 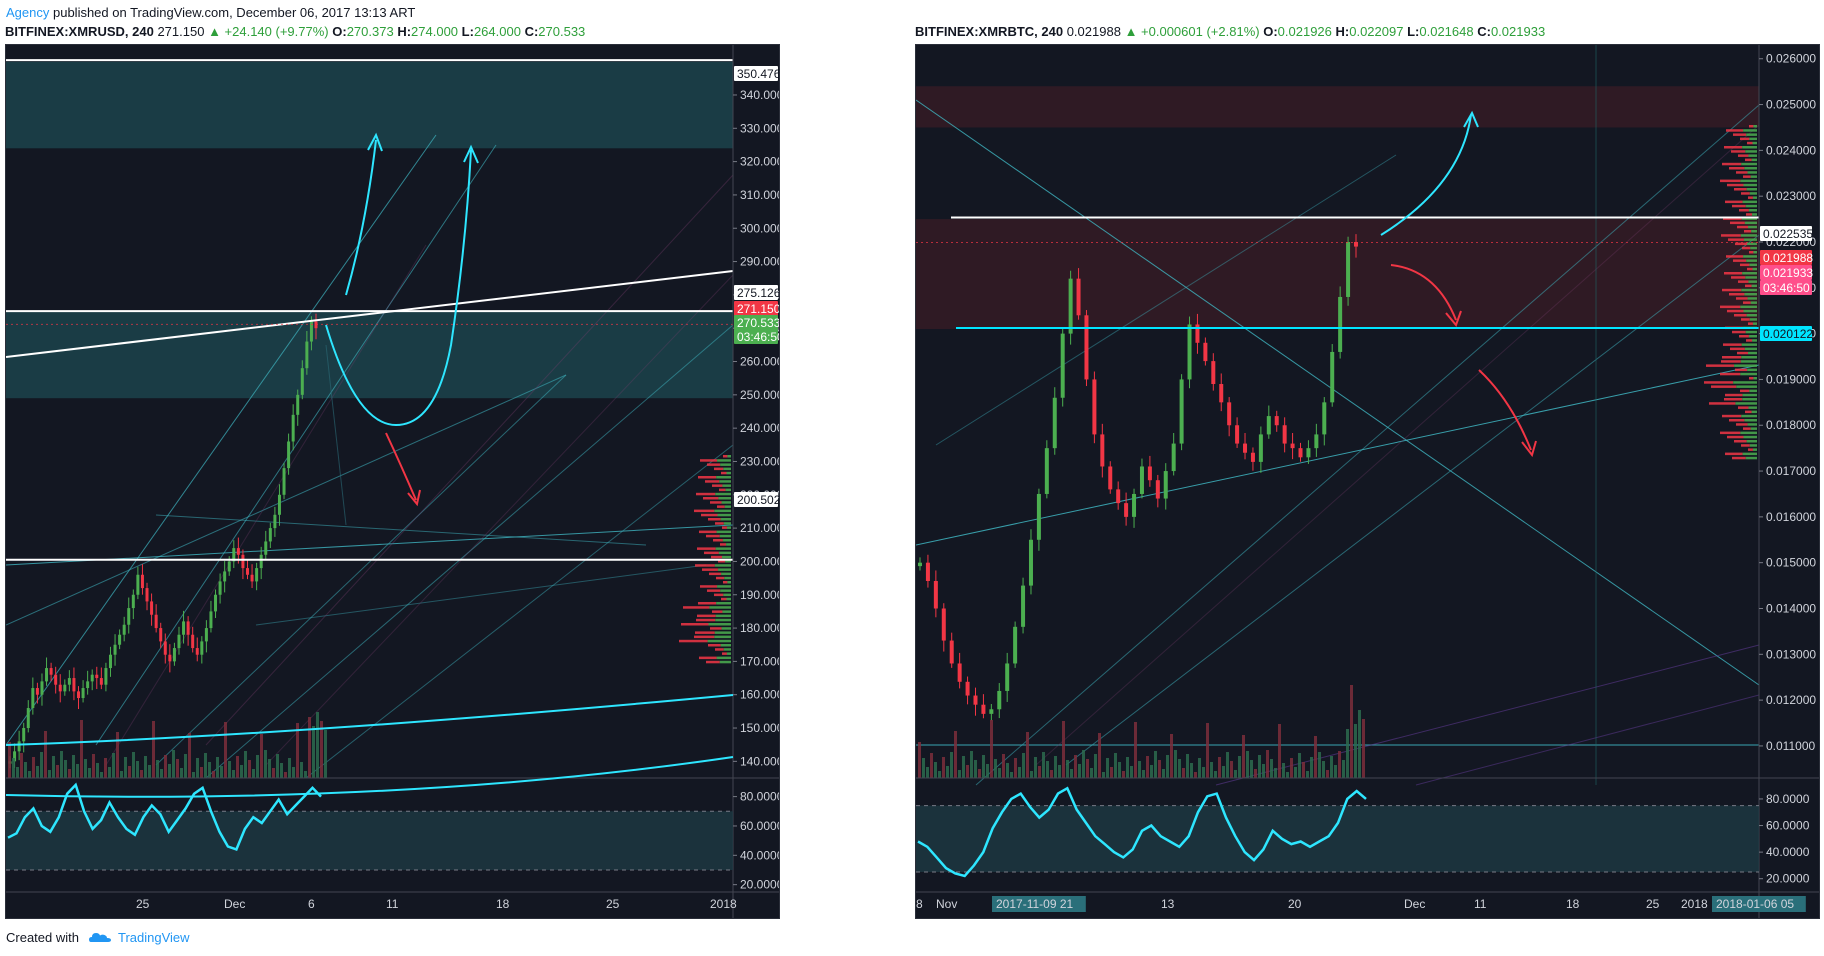 I want to click on author-link: Agency, so click(x=28, y=12).